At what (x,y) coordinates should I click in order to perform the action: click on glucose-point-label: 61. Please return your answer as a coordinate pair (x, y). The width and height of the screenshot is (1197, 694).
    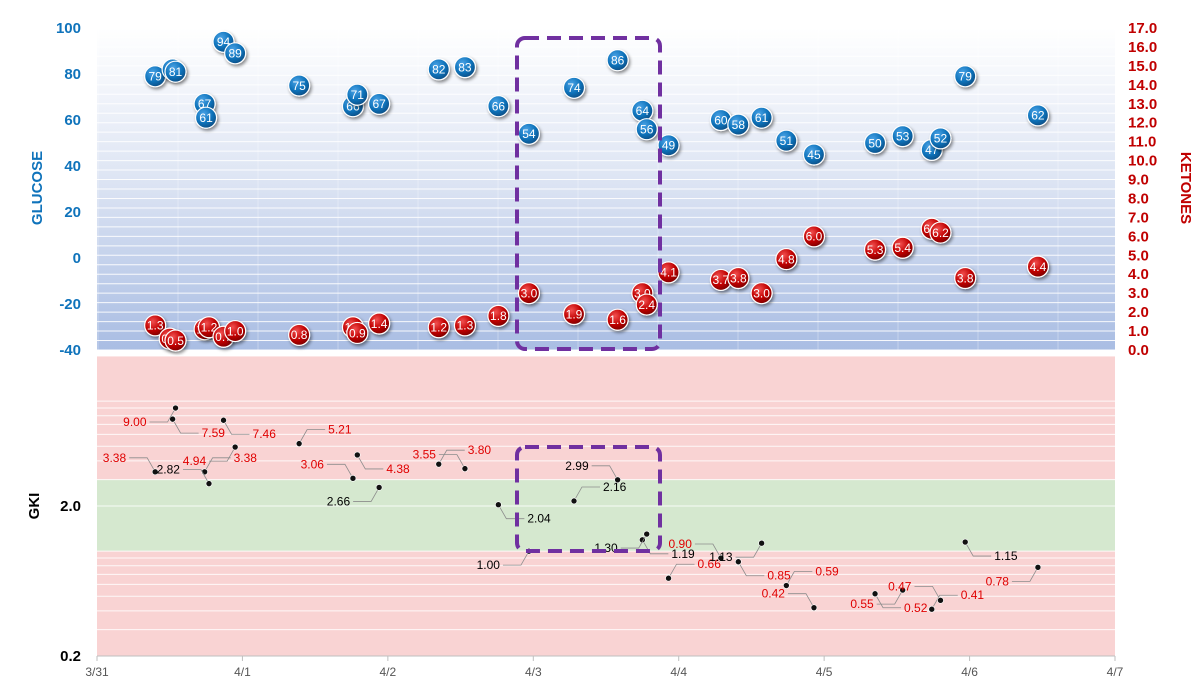
    Looking at the image, I should click on (762, 118).